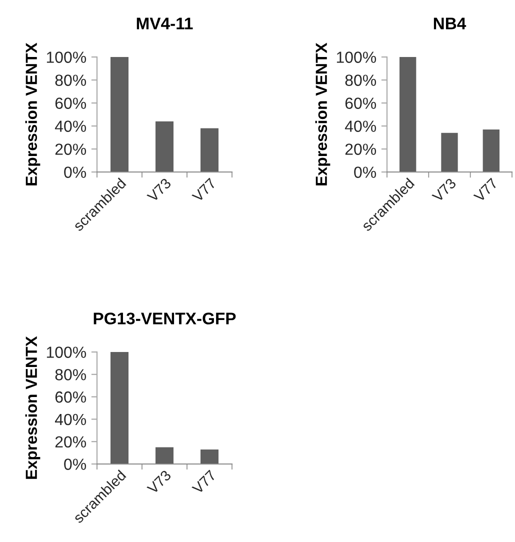  I want to click on chart-title: MV4-11, so click(164, 24).